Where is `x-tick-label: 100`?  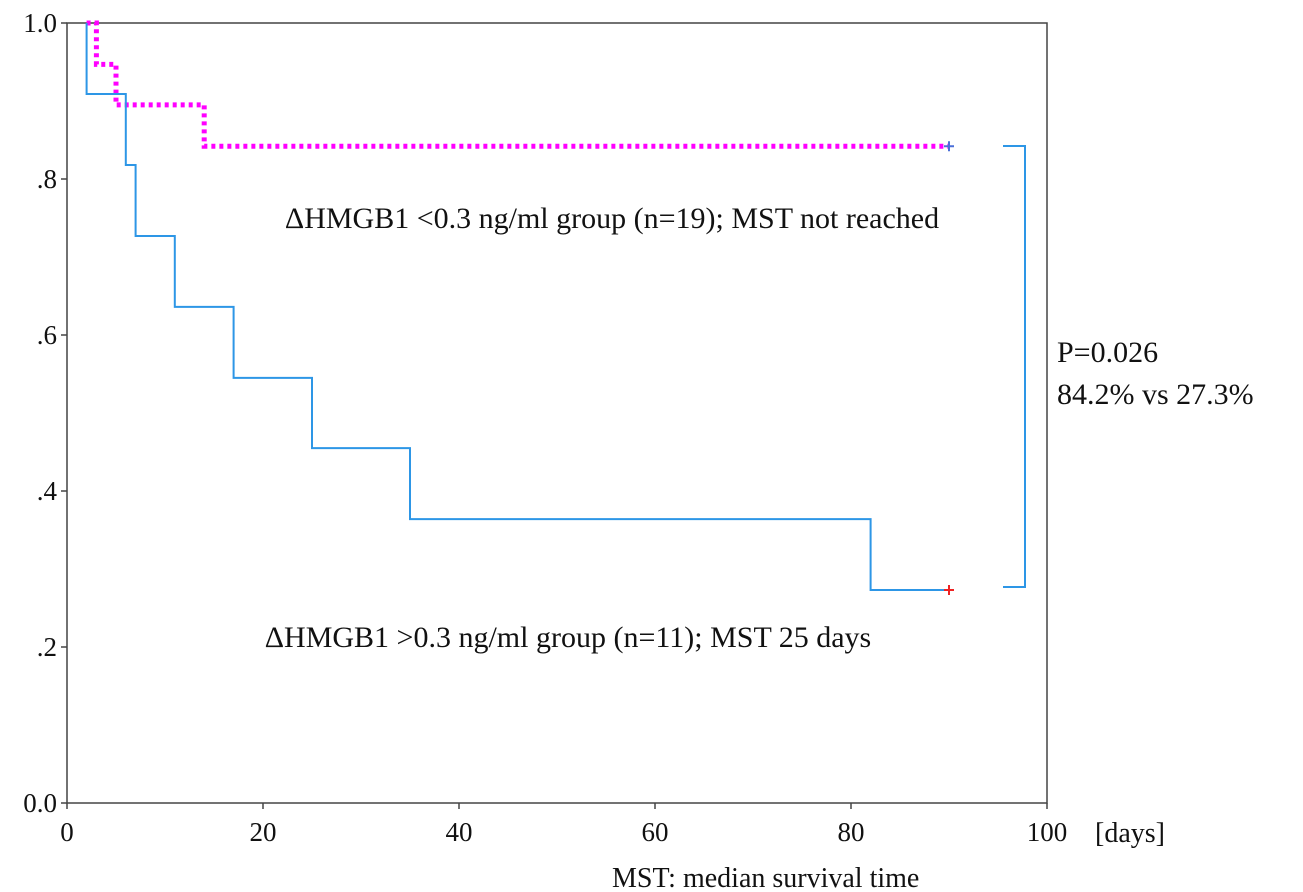 x-tick-label: 100 is located at coordinates (1047, 832).